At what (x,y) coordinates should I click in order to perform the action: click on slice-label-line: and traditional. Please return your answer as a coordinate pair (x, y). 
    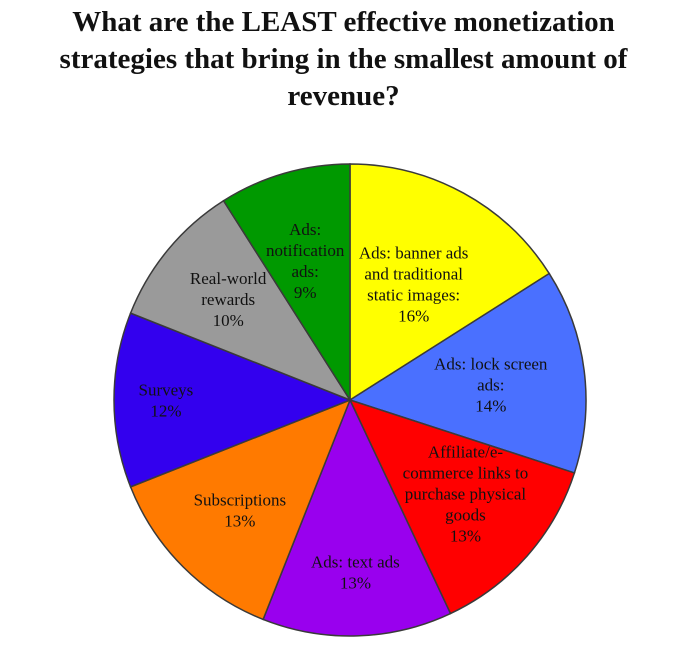
    Looking at the image, I should click on (413, 274).